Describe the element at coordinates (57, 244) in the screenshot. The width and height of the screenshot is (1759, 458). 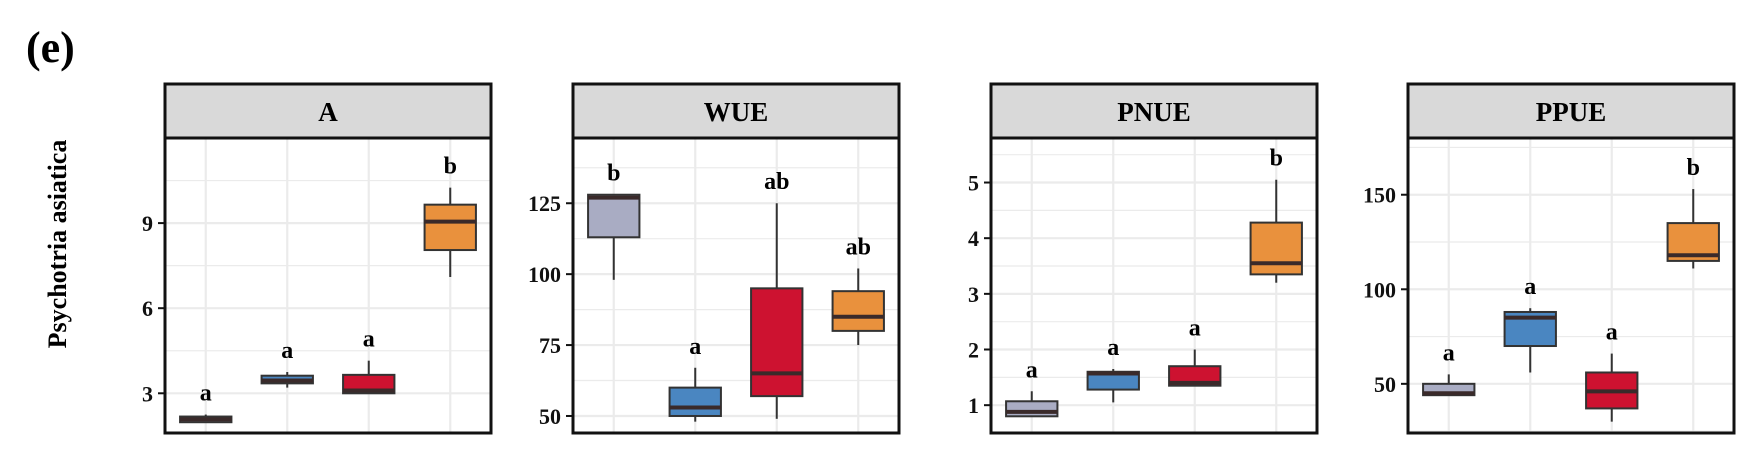
I see `row-label: Psychotria asiatica` at that location.